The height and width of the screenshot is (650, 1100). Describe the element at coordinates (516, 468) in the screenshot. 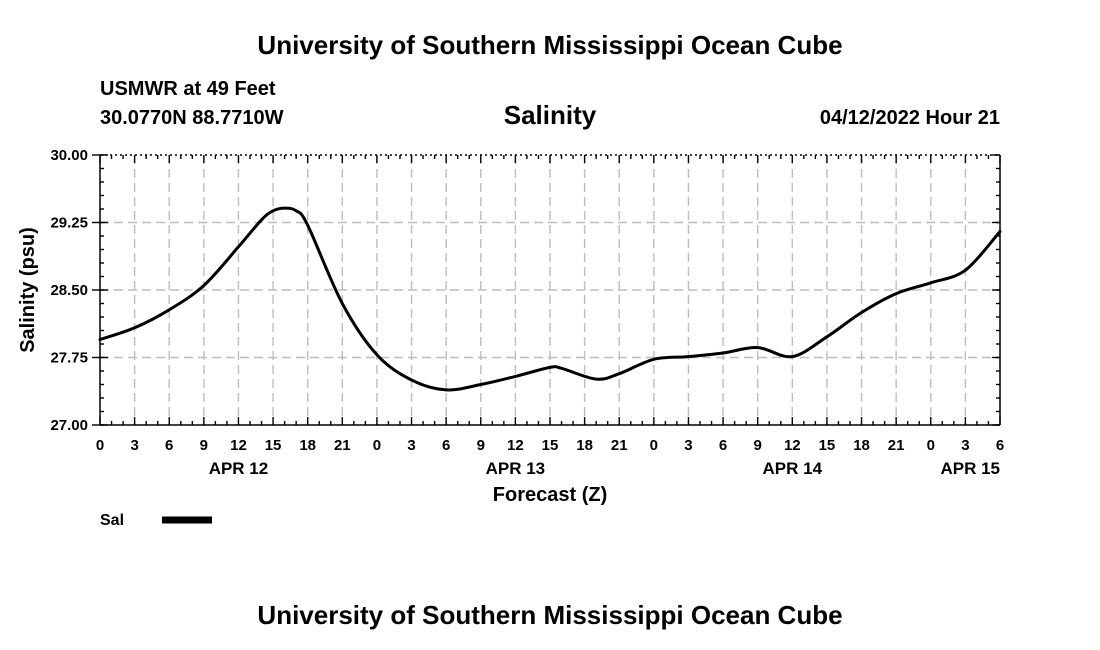

I see `day-label: APR 13` at that location.